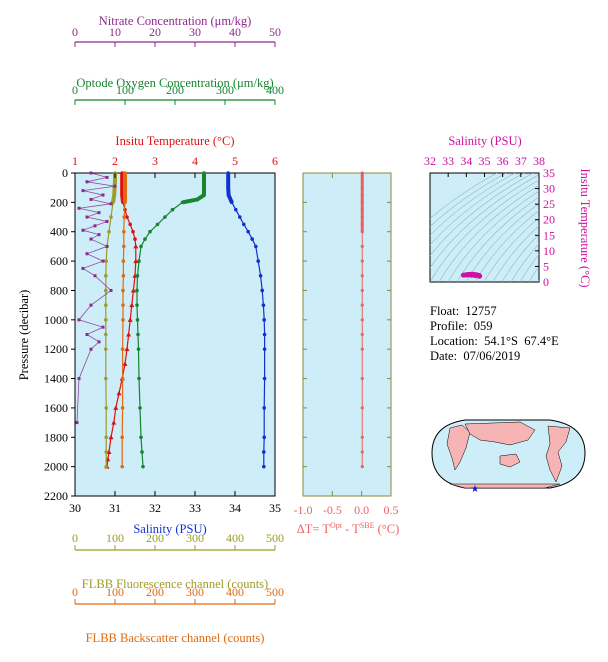  I want to click on backscatter-tick-label: 0, so click(75, 592).